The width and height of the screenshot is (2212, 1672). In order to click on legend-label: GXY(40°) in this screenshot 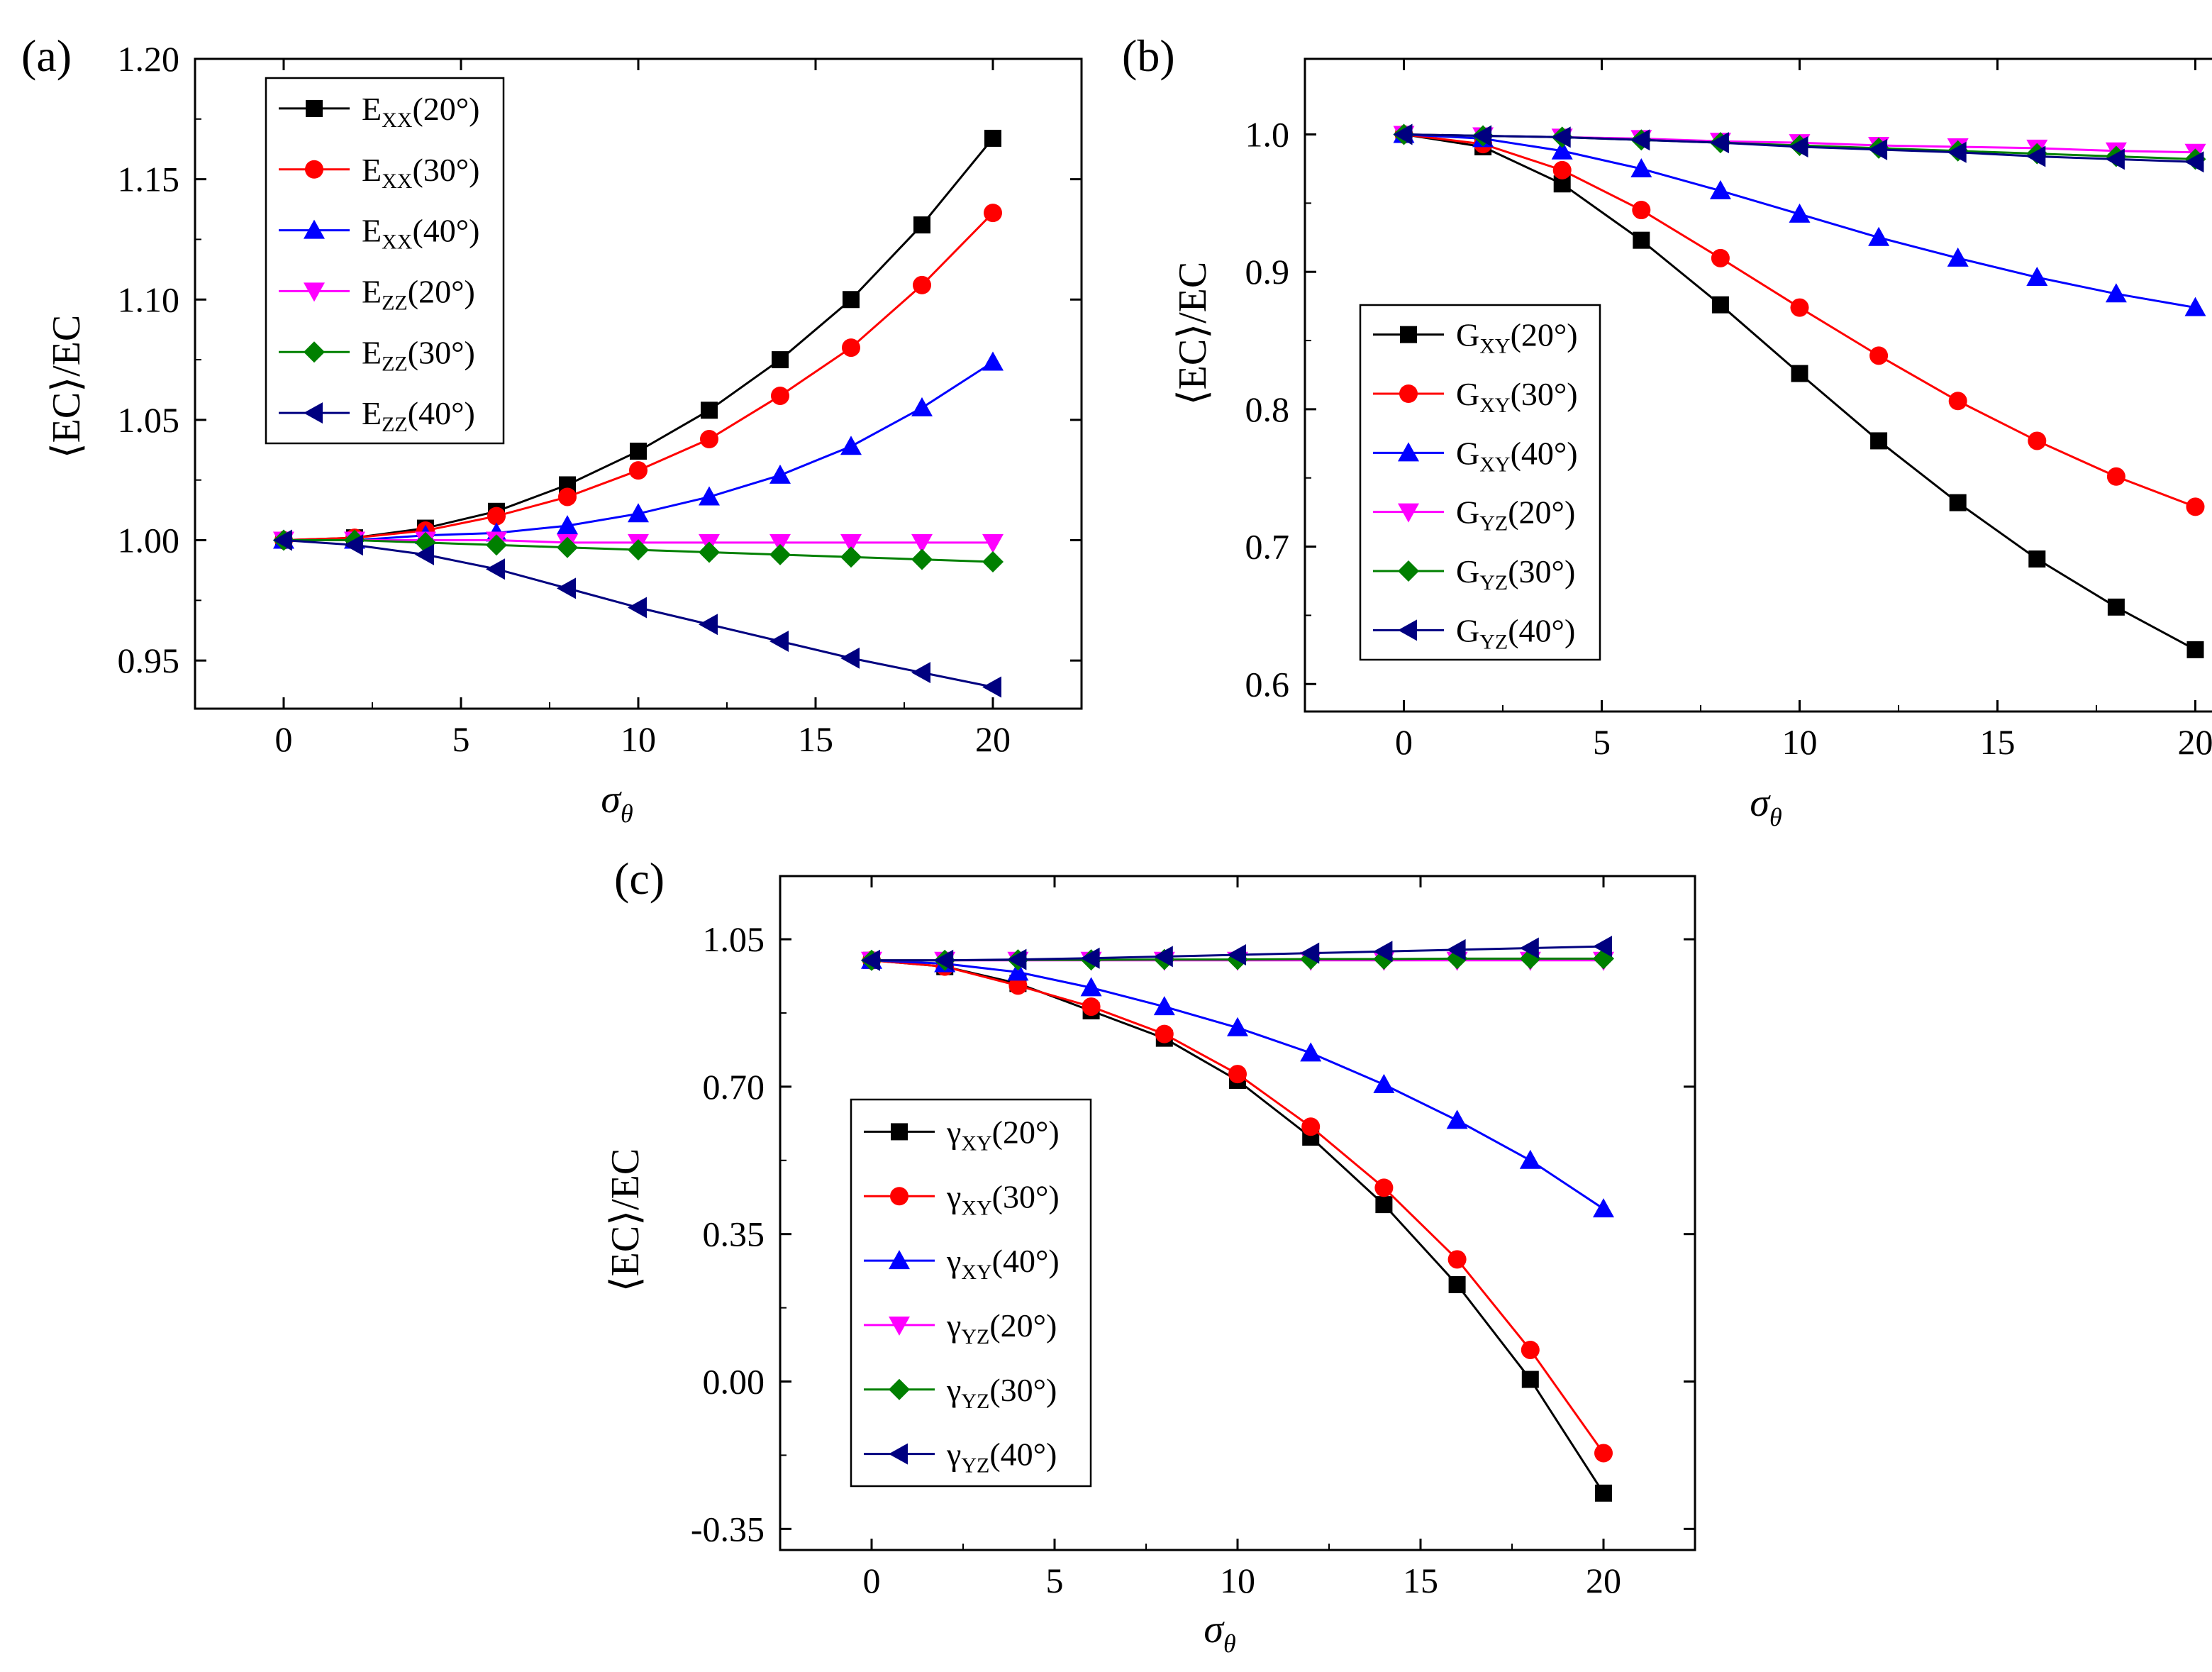, I will do `click(1517, 456)`.